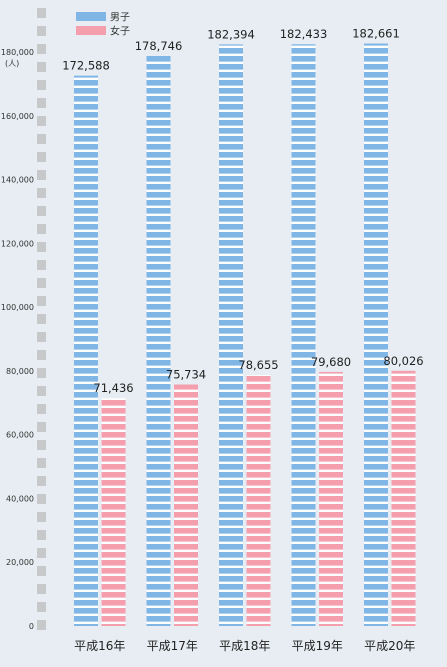 This screenshot has height=667, width=447. What do you see at coordinates (17, 180) in the screenshot?
I see `y-tick-label: 140,000` at bounding box center [17, 180].